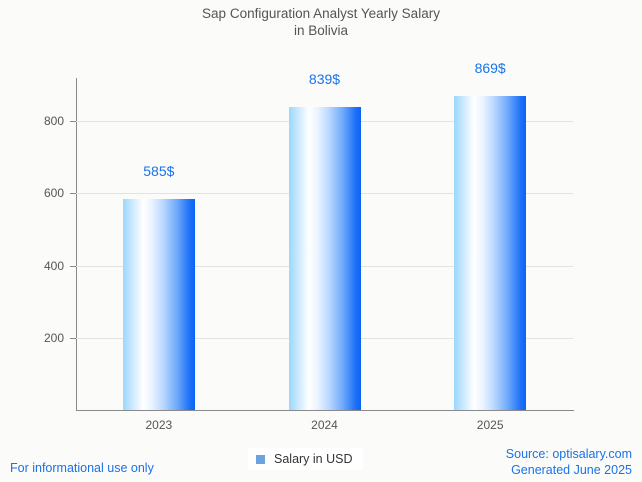  Describe the element at coordinates (321, 30) in the screenshot. I see `chart-title-line-2: in Bolivia` at that location.